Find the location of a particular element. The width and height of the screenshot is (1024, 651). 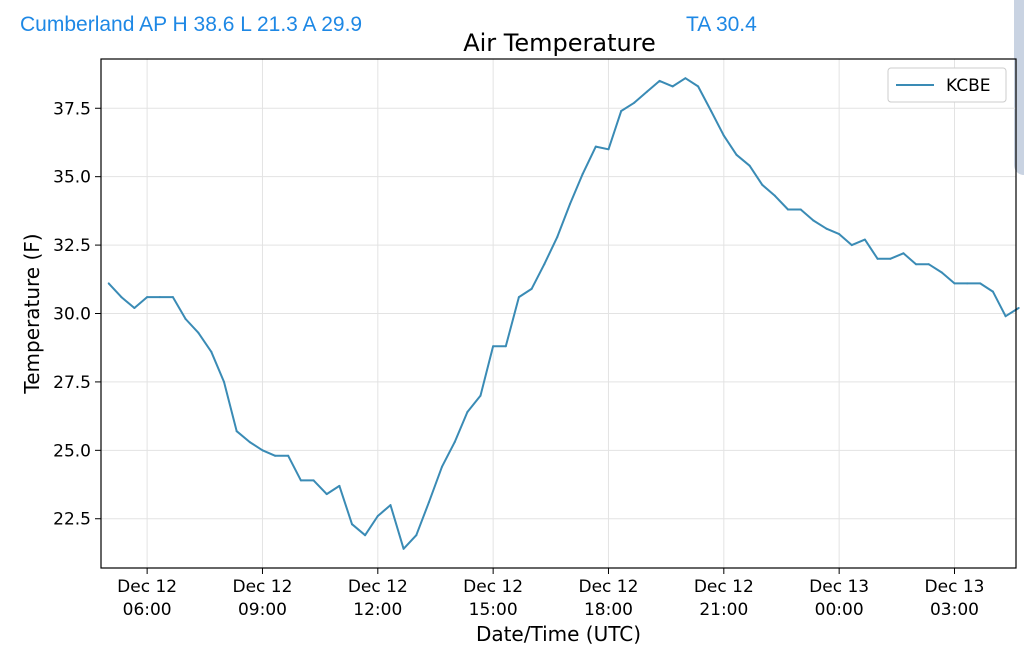

x-tick-label-time: 21:00 is located at coordinates (723, 610).